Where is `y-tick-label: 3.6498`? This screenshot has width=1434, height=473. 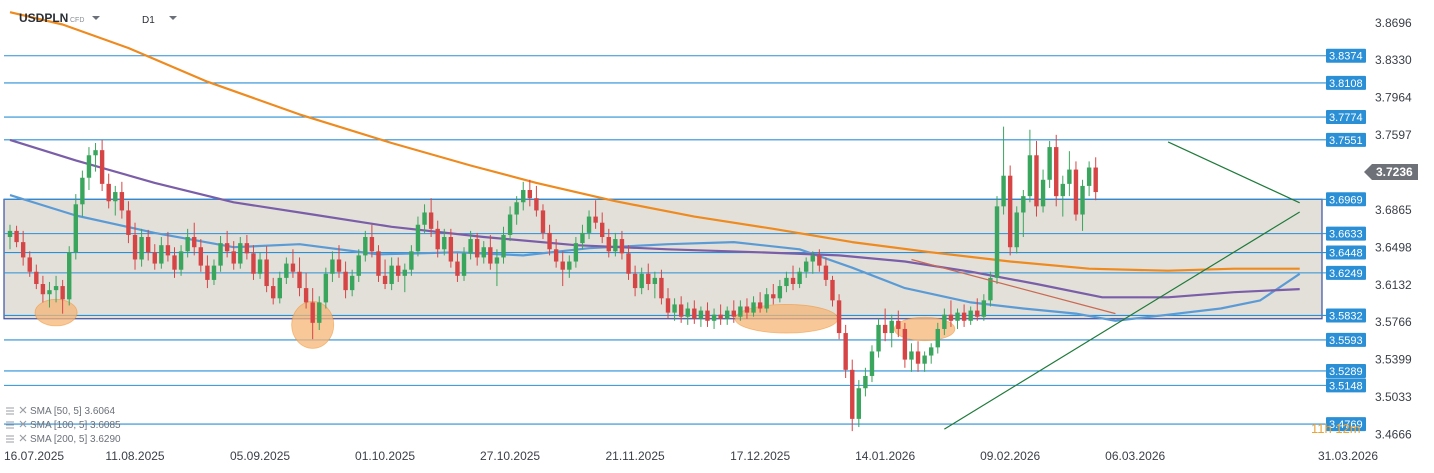 y-tick-label: 3.6498 is located at coordinates (1393, 247).